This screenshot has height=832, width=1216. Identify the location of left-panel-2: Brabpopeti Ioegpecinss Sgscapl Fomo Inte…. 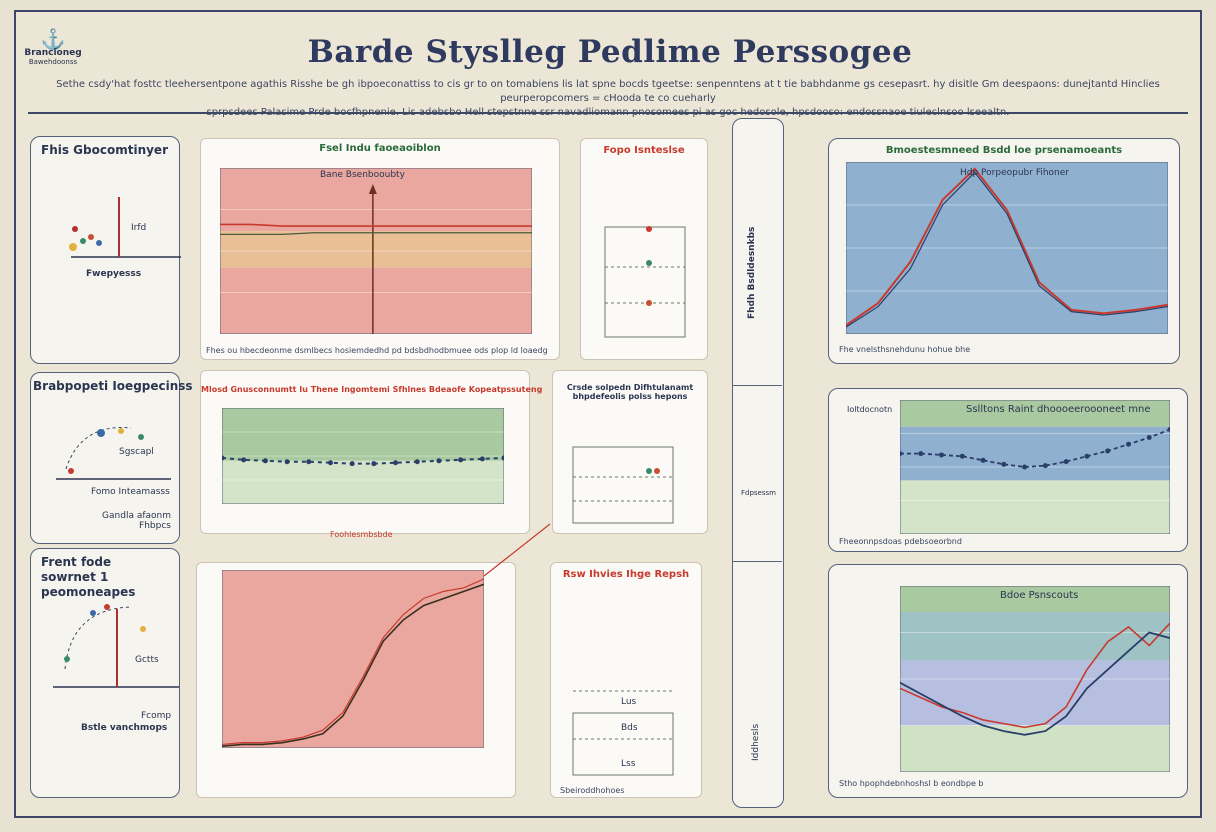
(111, 458).